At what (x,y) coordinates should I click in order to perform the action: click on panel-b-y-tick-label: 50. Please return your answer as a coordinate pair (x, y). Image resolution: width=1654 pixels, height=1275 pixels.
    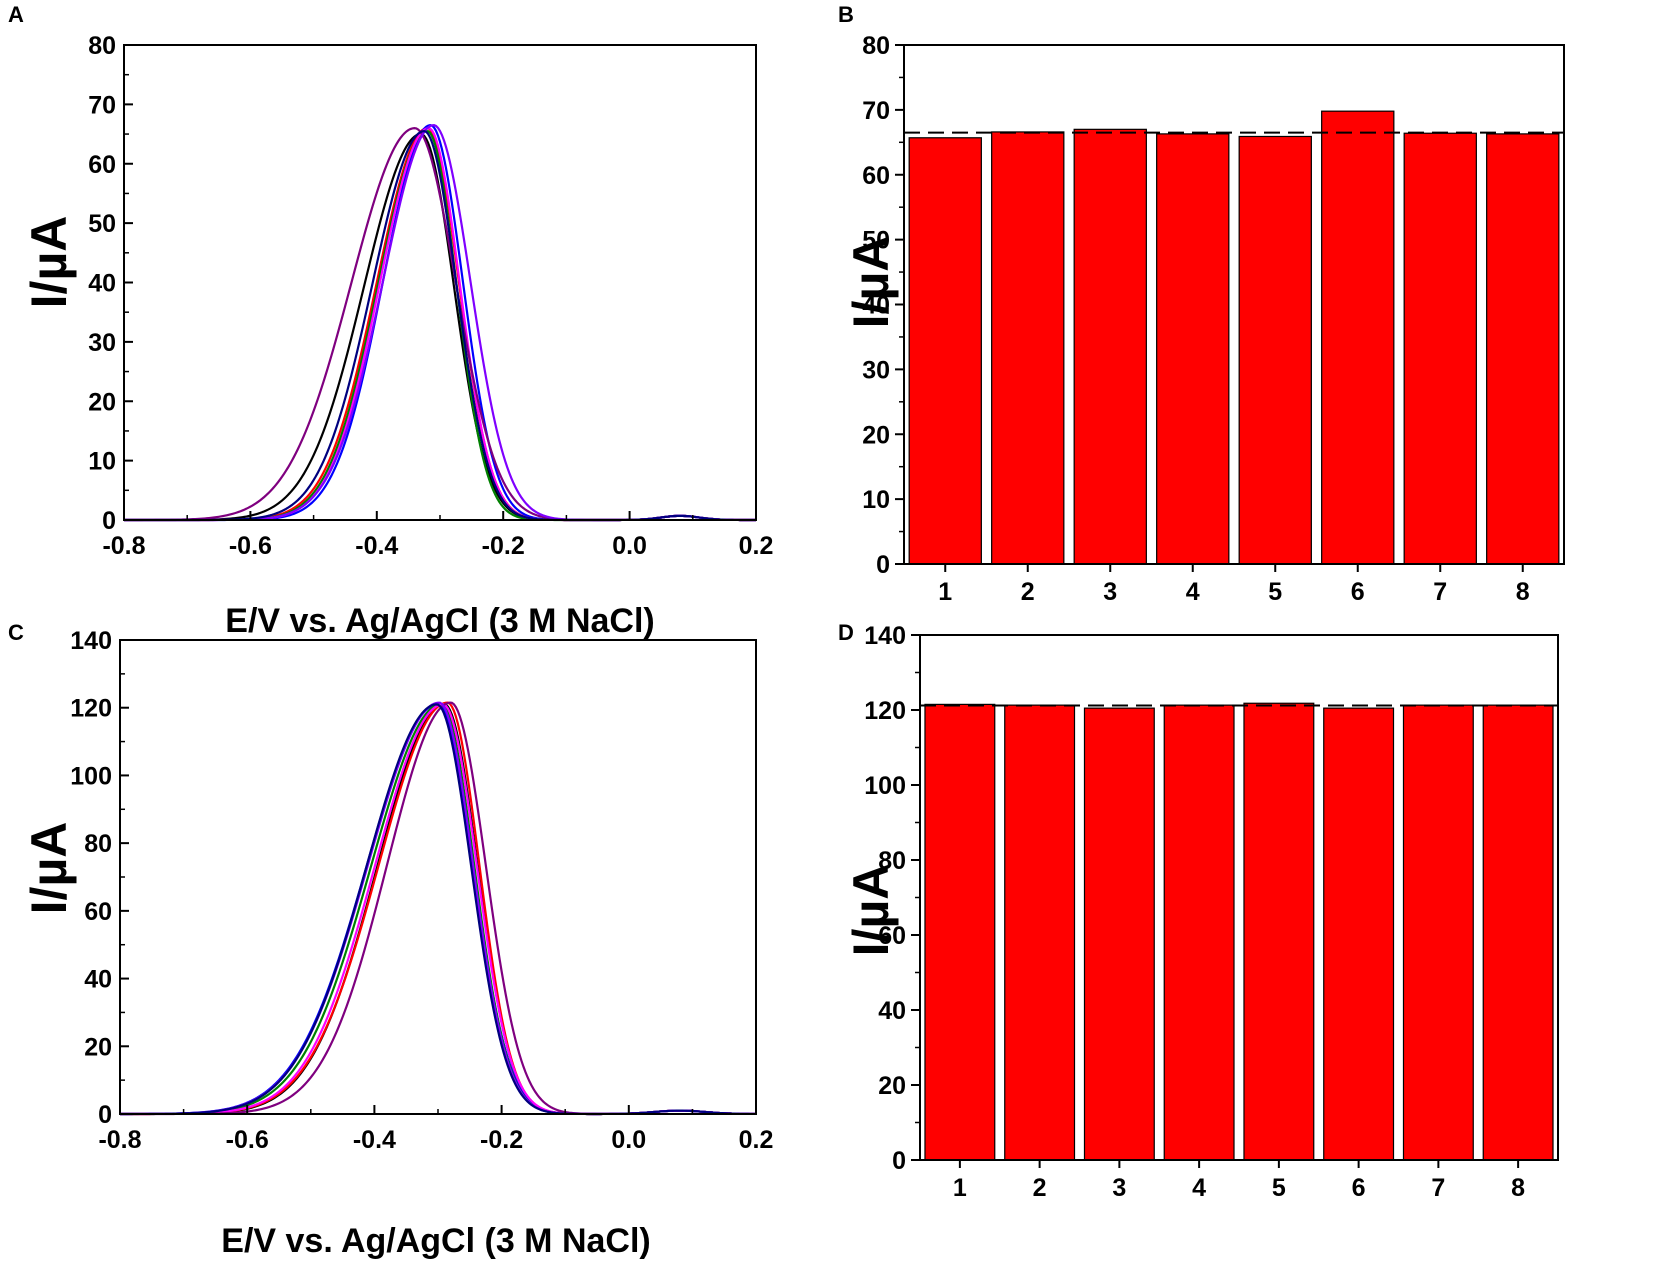
    Looking at the image, I should click on (876, 241).